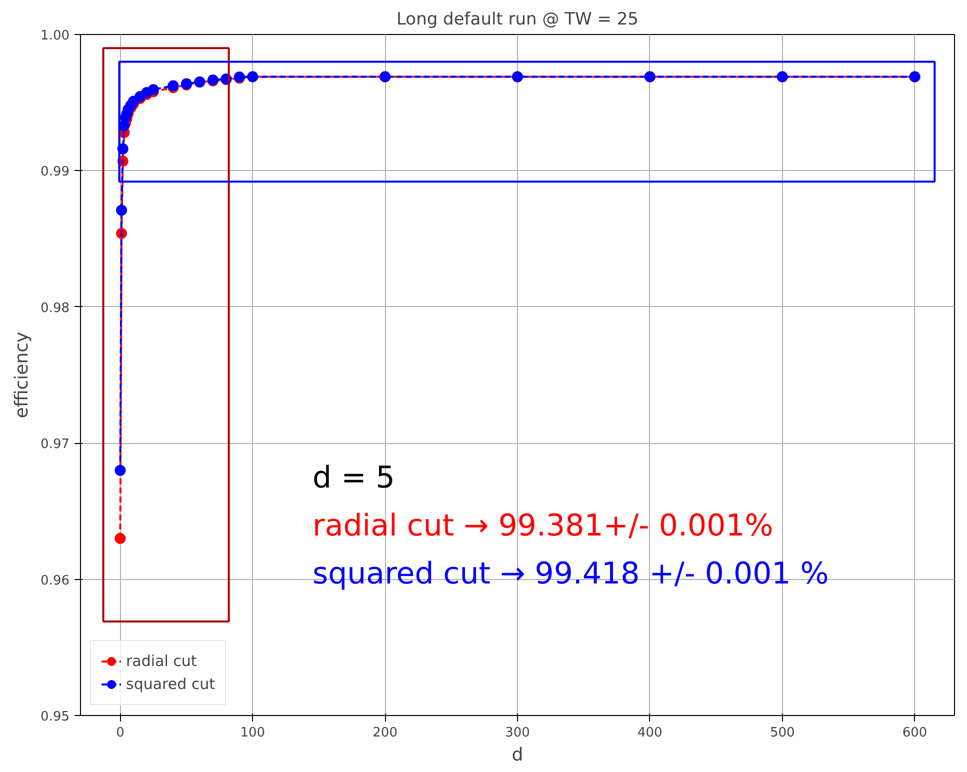  I want to click on x-axis-title: d, so click(518, 755).